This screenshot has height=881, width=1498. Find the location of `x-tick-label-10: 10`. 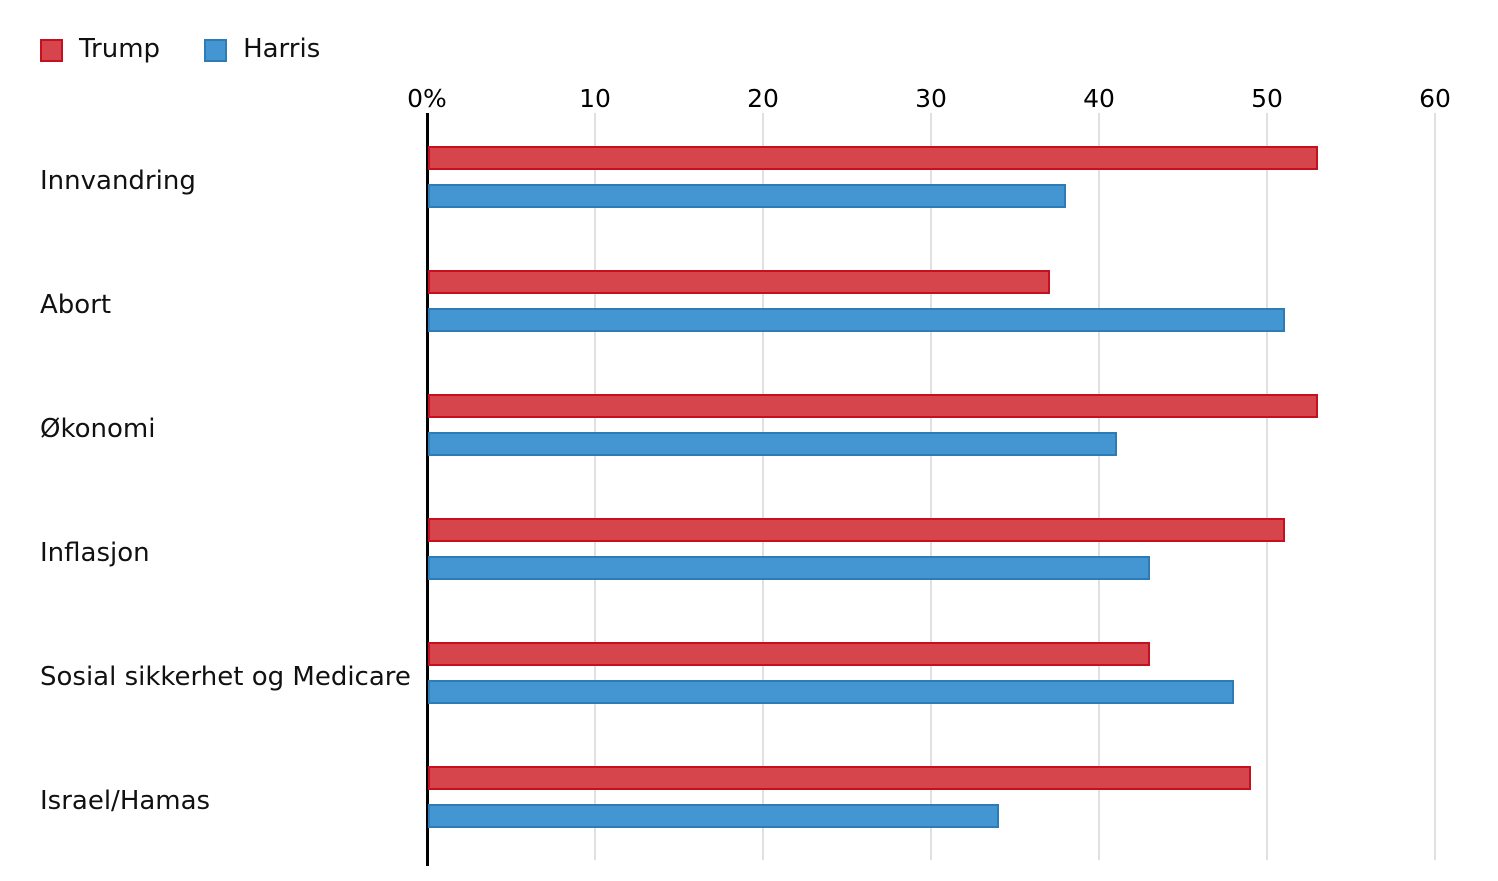

x-tick-label-10: 10 is located at coordinates (595, 98).